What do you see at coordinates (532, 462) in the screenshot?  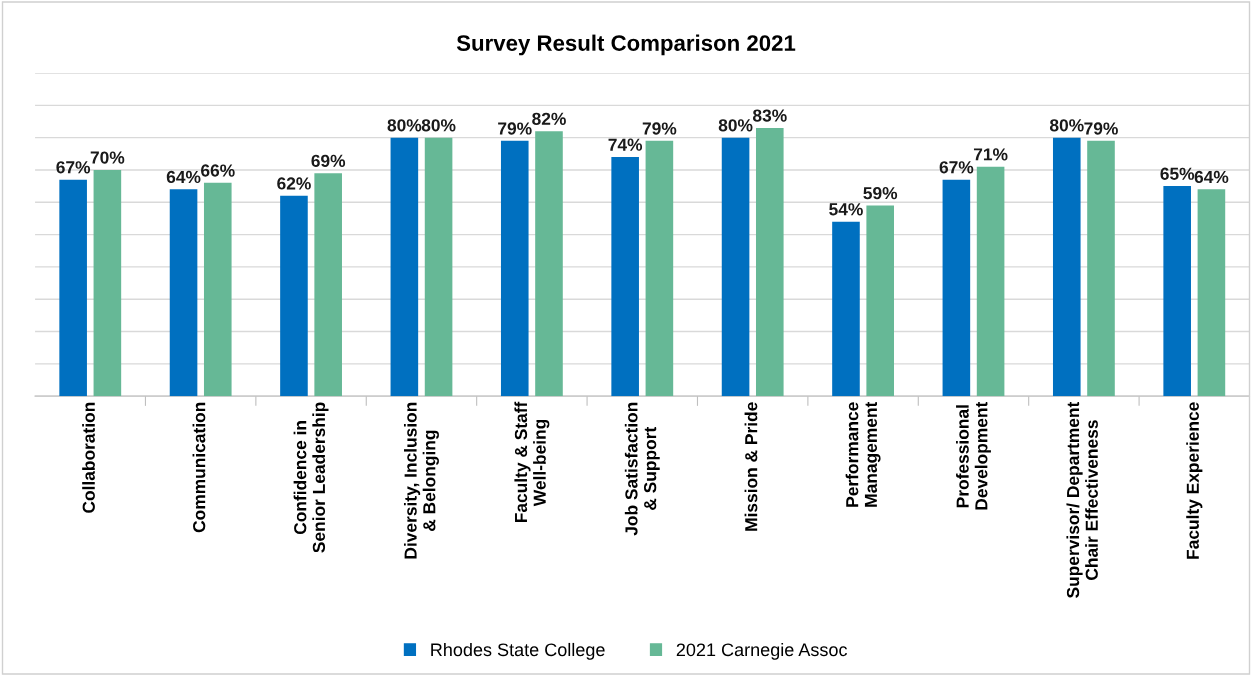 I see `x-tick-label: Faculty & Staff Well-being` at bounding box center [532, 462].